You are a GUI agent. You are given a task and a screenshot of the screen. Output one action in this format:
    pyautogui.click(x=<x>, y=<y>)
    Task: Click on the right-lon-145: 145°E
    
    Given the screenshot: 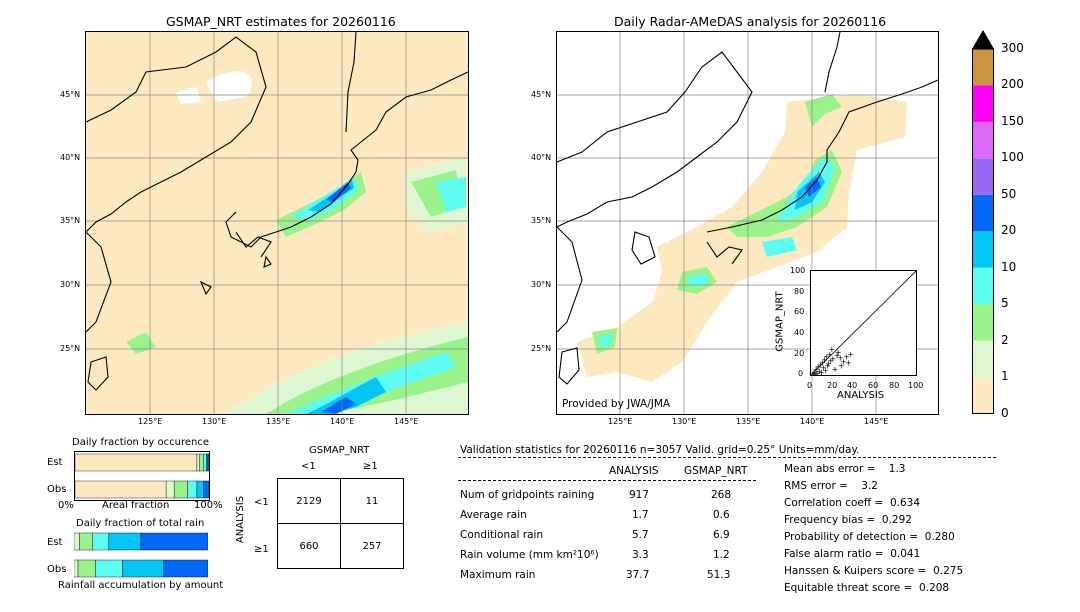 What is the action you would take?
    pyautogui.click(x=876, y=421)
    